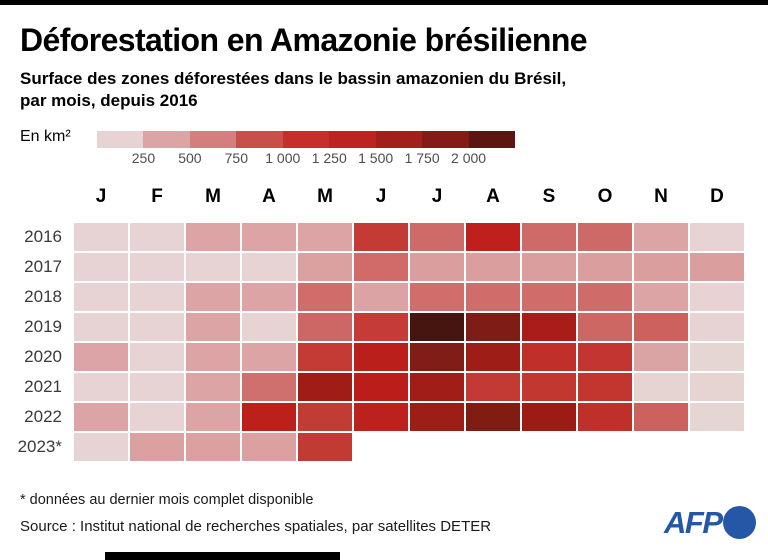 The width and height of the screenshot is (768, 560). What do you see at coordinates (109, 101) in the screenshot?
I see `chart-subtitle-line2: par mois, depuis 2016` at bounding box center [109, 101].